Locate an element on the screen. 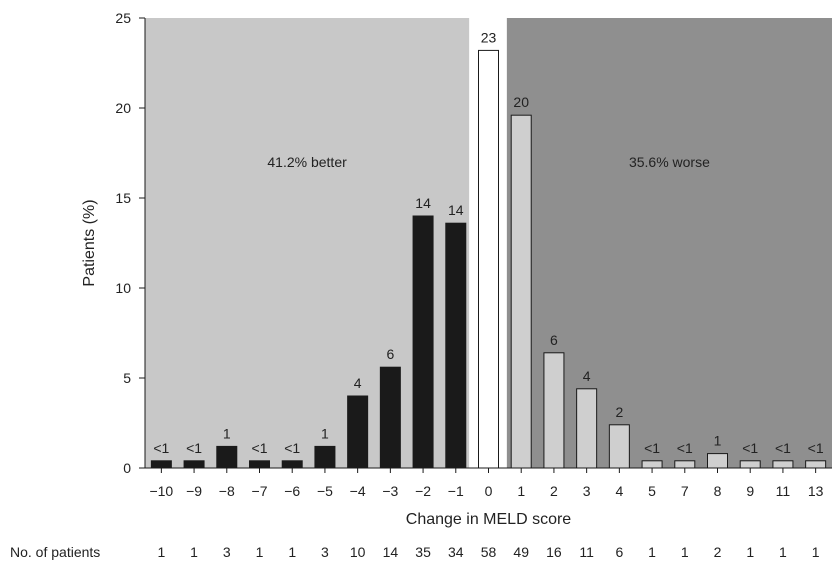  patients-row-counts: 1 1 3 1 1 3 10 14 35 34 58 49 16 11 6 1 1 2 1 1 1 is located at coordinates (488, 552).